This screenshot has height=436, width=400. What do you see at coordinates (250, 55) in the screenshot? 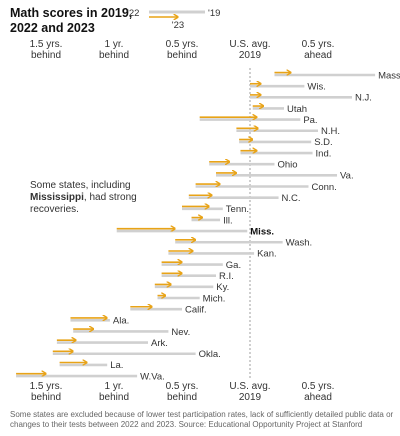
I see `x-tick-label-top-3-1: 2019` at bounding box center [250, 55].